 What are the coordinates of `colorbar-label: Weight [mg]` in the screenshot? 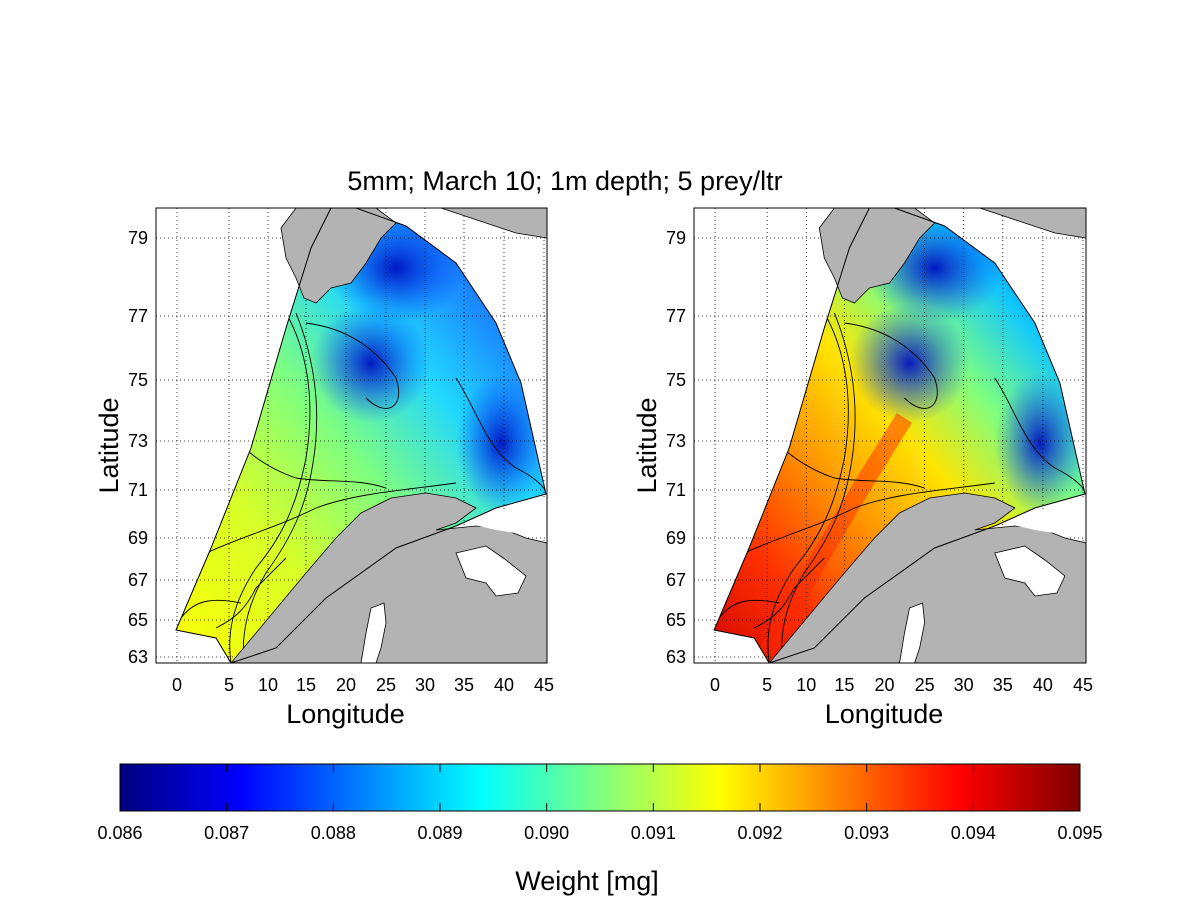 It's located at (587, 881).